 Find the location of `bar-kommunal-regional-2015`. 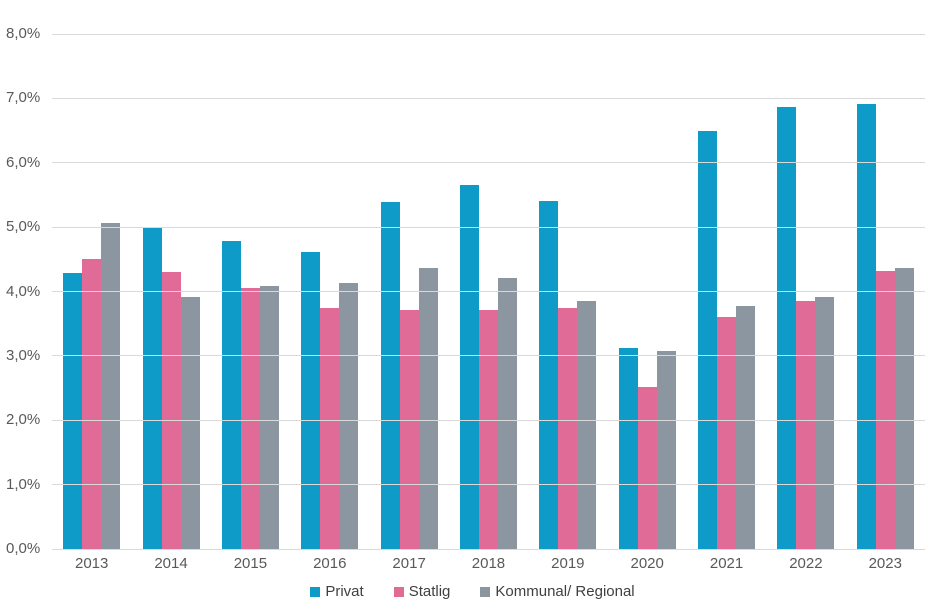

bar-kommunal-regional-2015 is located at coordinates (269, 417).